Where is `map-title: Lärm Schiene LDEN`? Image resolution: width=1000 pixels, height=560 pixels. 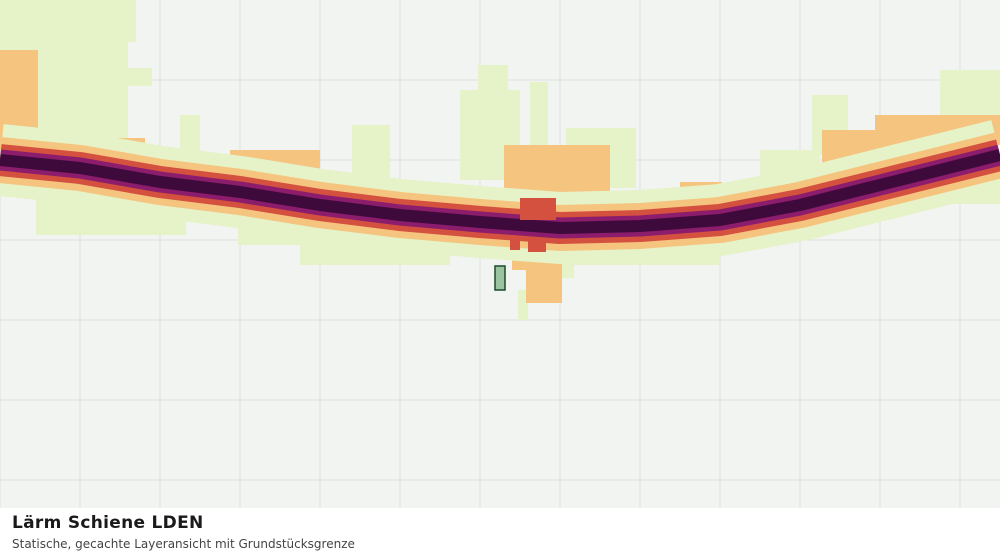
map-title: Lärm Schiene LDEN is located at coordinates (108, 523).